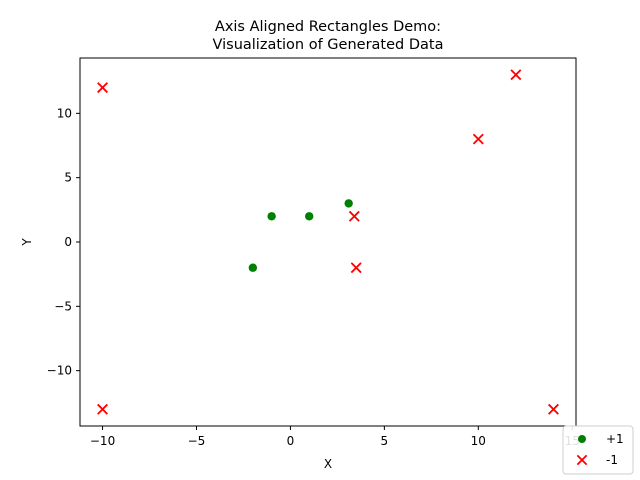  I want to click on y-axis: −10 −5 0 5 10, so click(63, 242).